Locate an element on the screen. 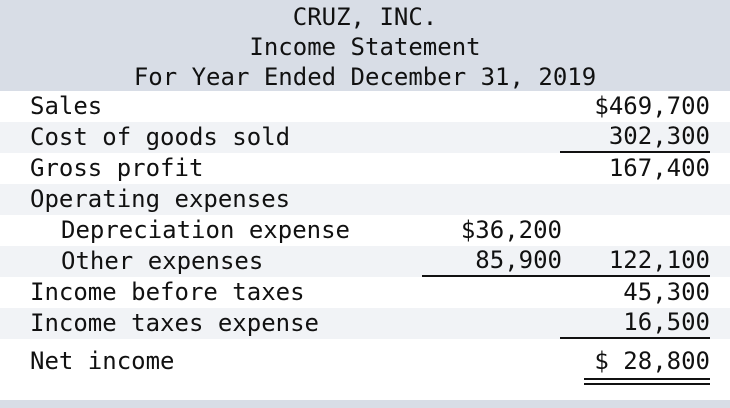 The image size is (730, 408). depreciation-amount: $36,200 is located at coordinates (511, 230).